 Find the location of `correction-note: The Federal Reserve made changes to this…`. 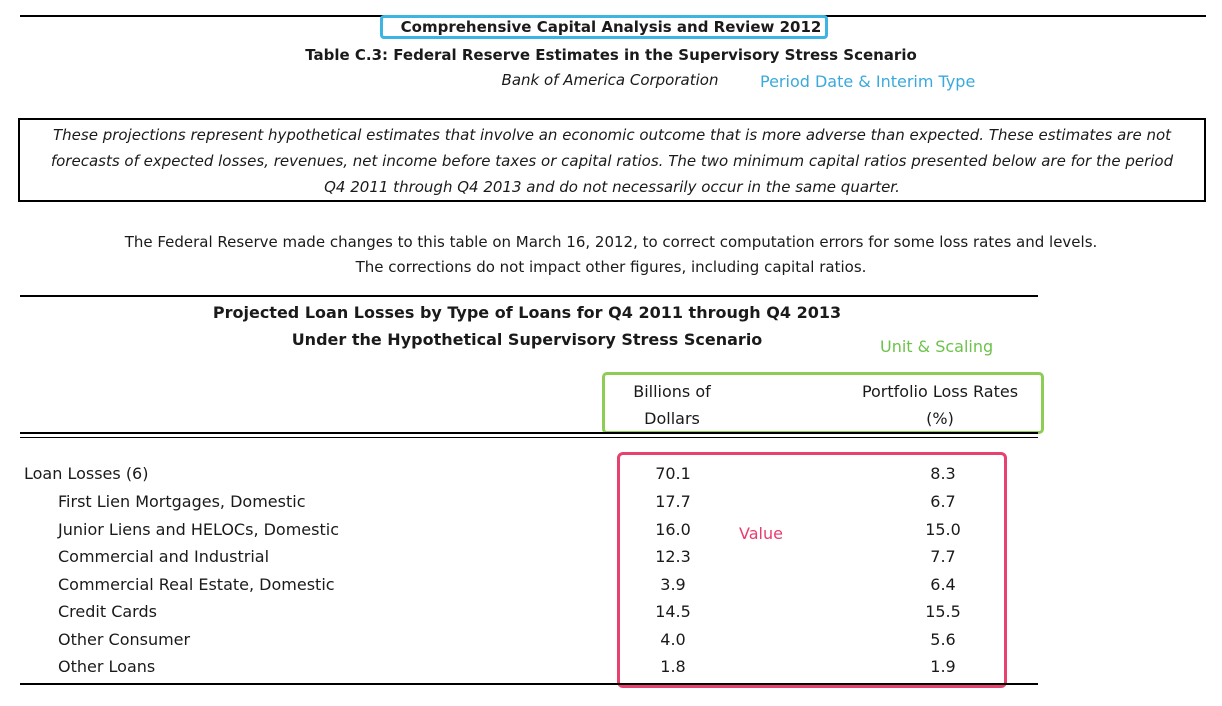

correction-note: The Federal Reserve made changes to this… is located at coordinates (611, 255).